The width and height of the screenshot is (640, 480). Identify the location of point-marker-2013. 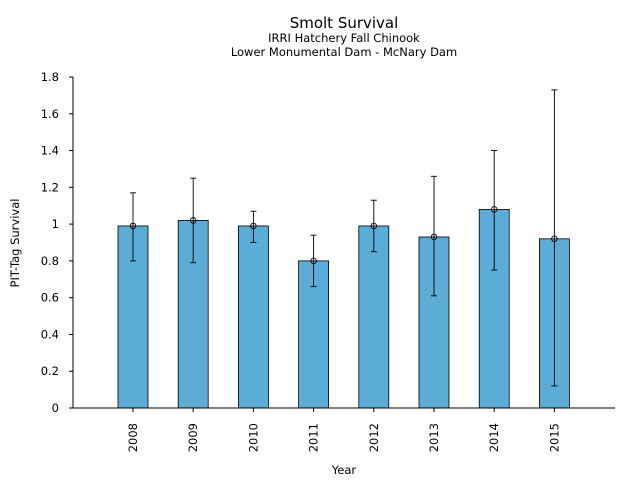
(434, 237).